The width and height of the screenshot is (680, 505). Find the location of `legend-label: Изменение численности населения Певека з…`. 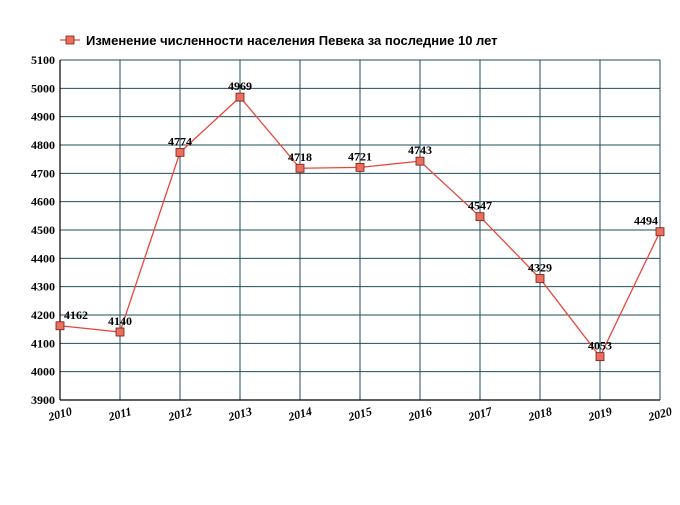

legend-label: Изменение численности населения Певека з… is located at coordinates (292, 40).